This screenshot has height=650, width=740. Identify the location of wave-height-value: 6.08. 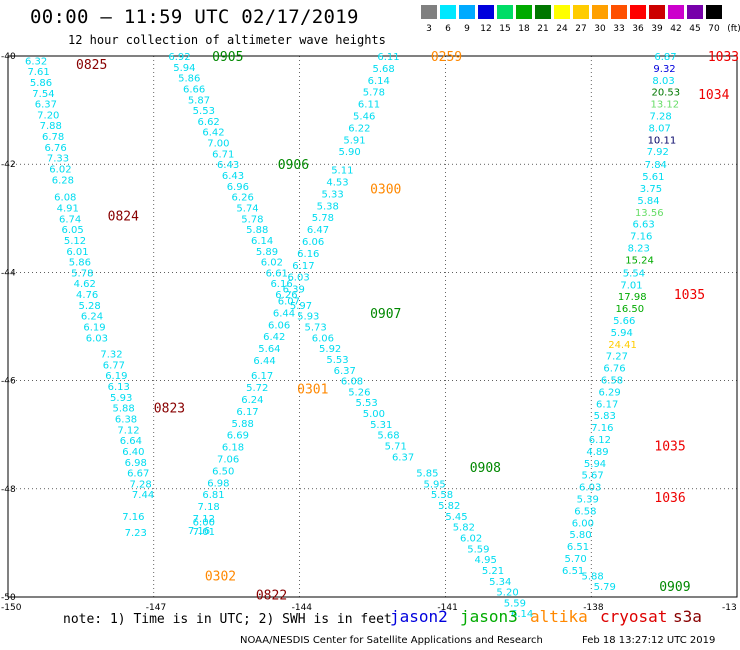
(65, 198).